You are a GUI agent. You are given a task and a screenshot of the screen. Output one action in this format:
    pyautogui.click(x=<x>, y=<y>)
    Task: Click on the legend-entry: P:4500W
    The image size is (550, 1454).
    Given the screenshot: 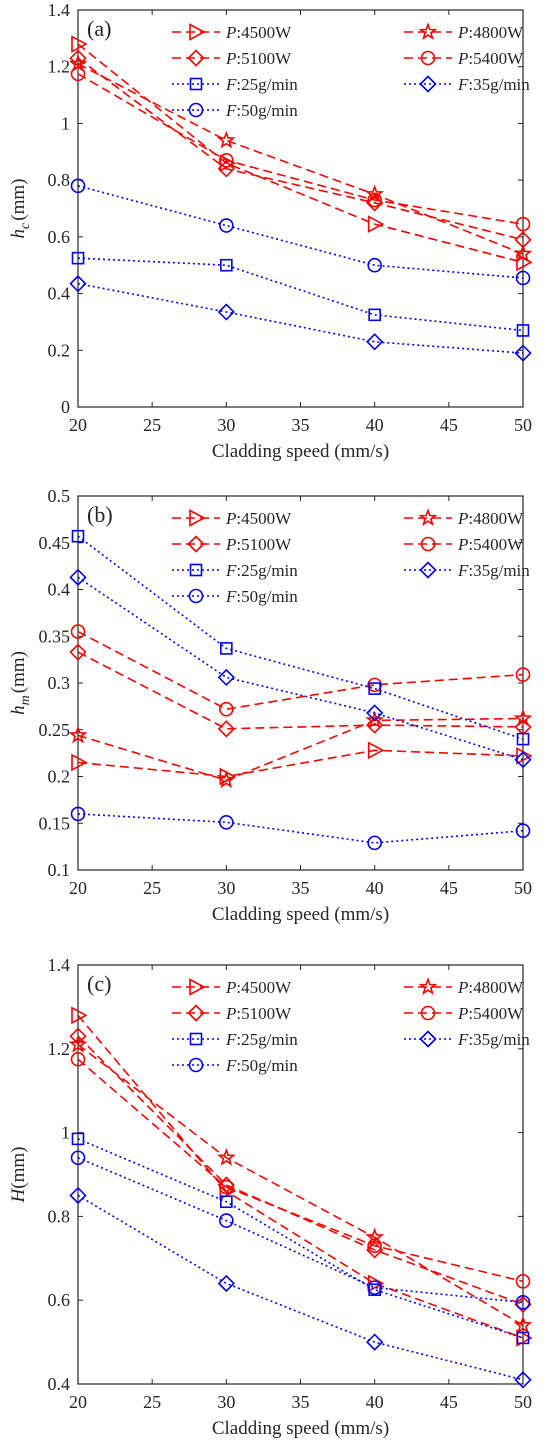 What is the action you would take?
    pyautogui.click(x=232, y=987)
    